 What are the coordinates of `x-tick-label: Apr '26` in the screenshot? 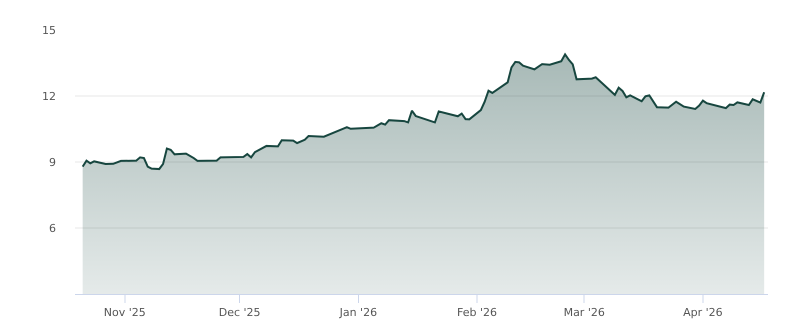 It's located at (703, 313).